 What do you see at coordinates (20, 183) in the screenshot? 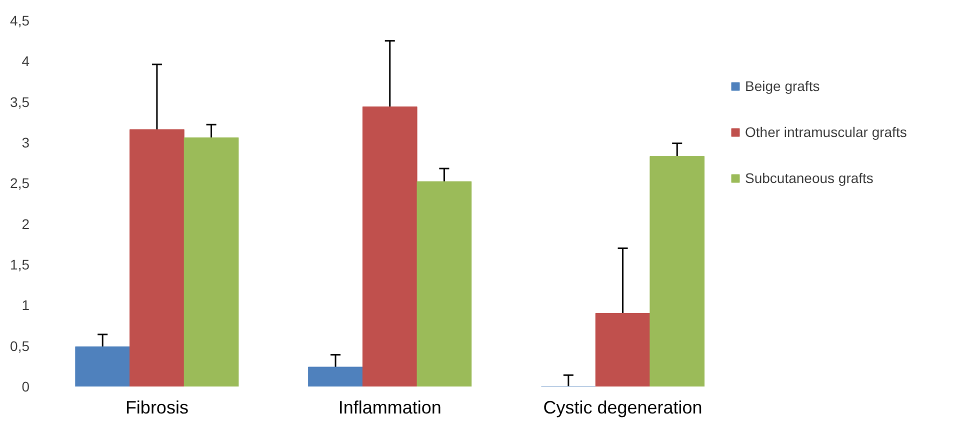
I see `y-tick-label: 2,5` at bounding box center [20, 183].